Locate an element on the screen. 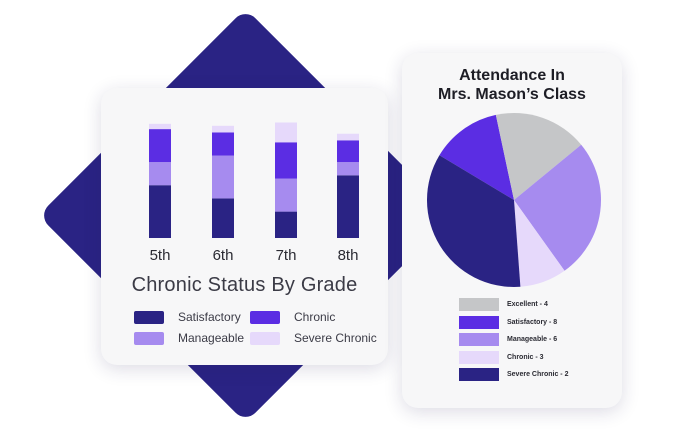 The width and height of the screenshot is (700, 445). pie-title-line-2: Mrs. Mason’s Class is located at coordinates (512, 94).